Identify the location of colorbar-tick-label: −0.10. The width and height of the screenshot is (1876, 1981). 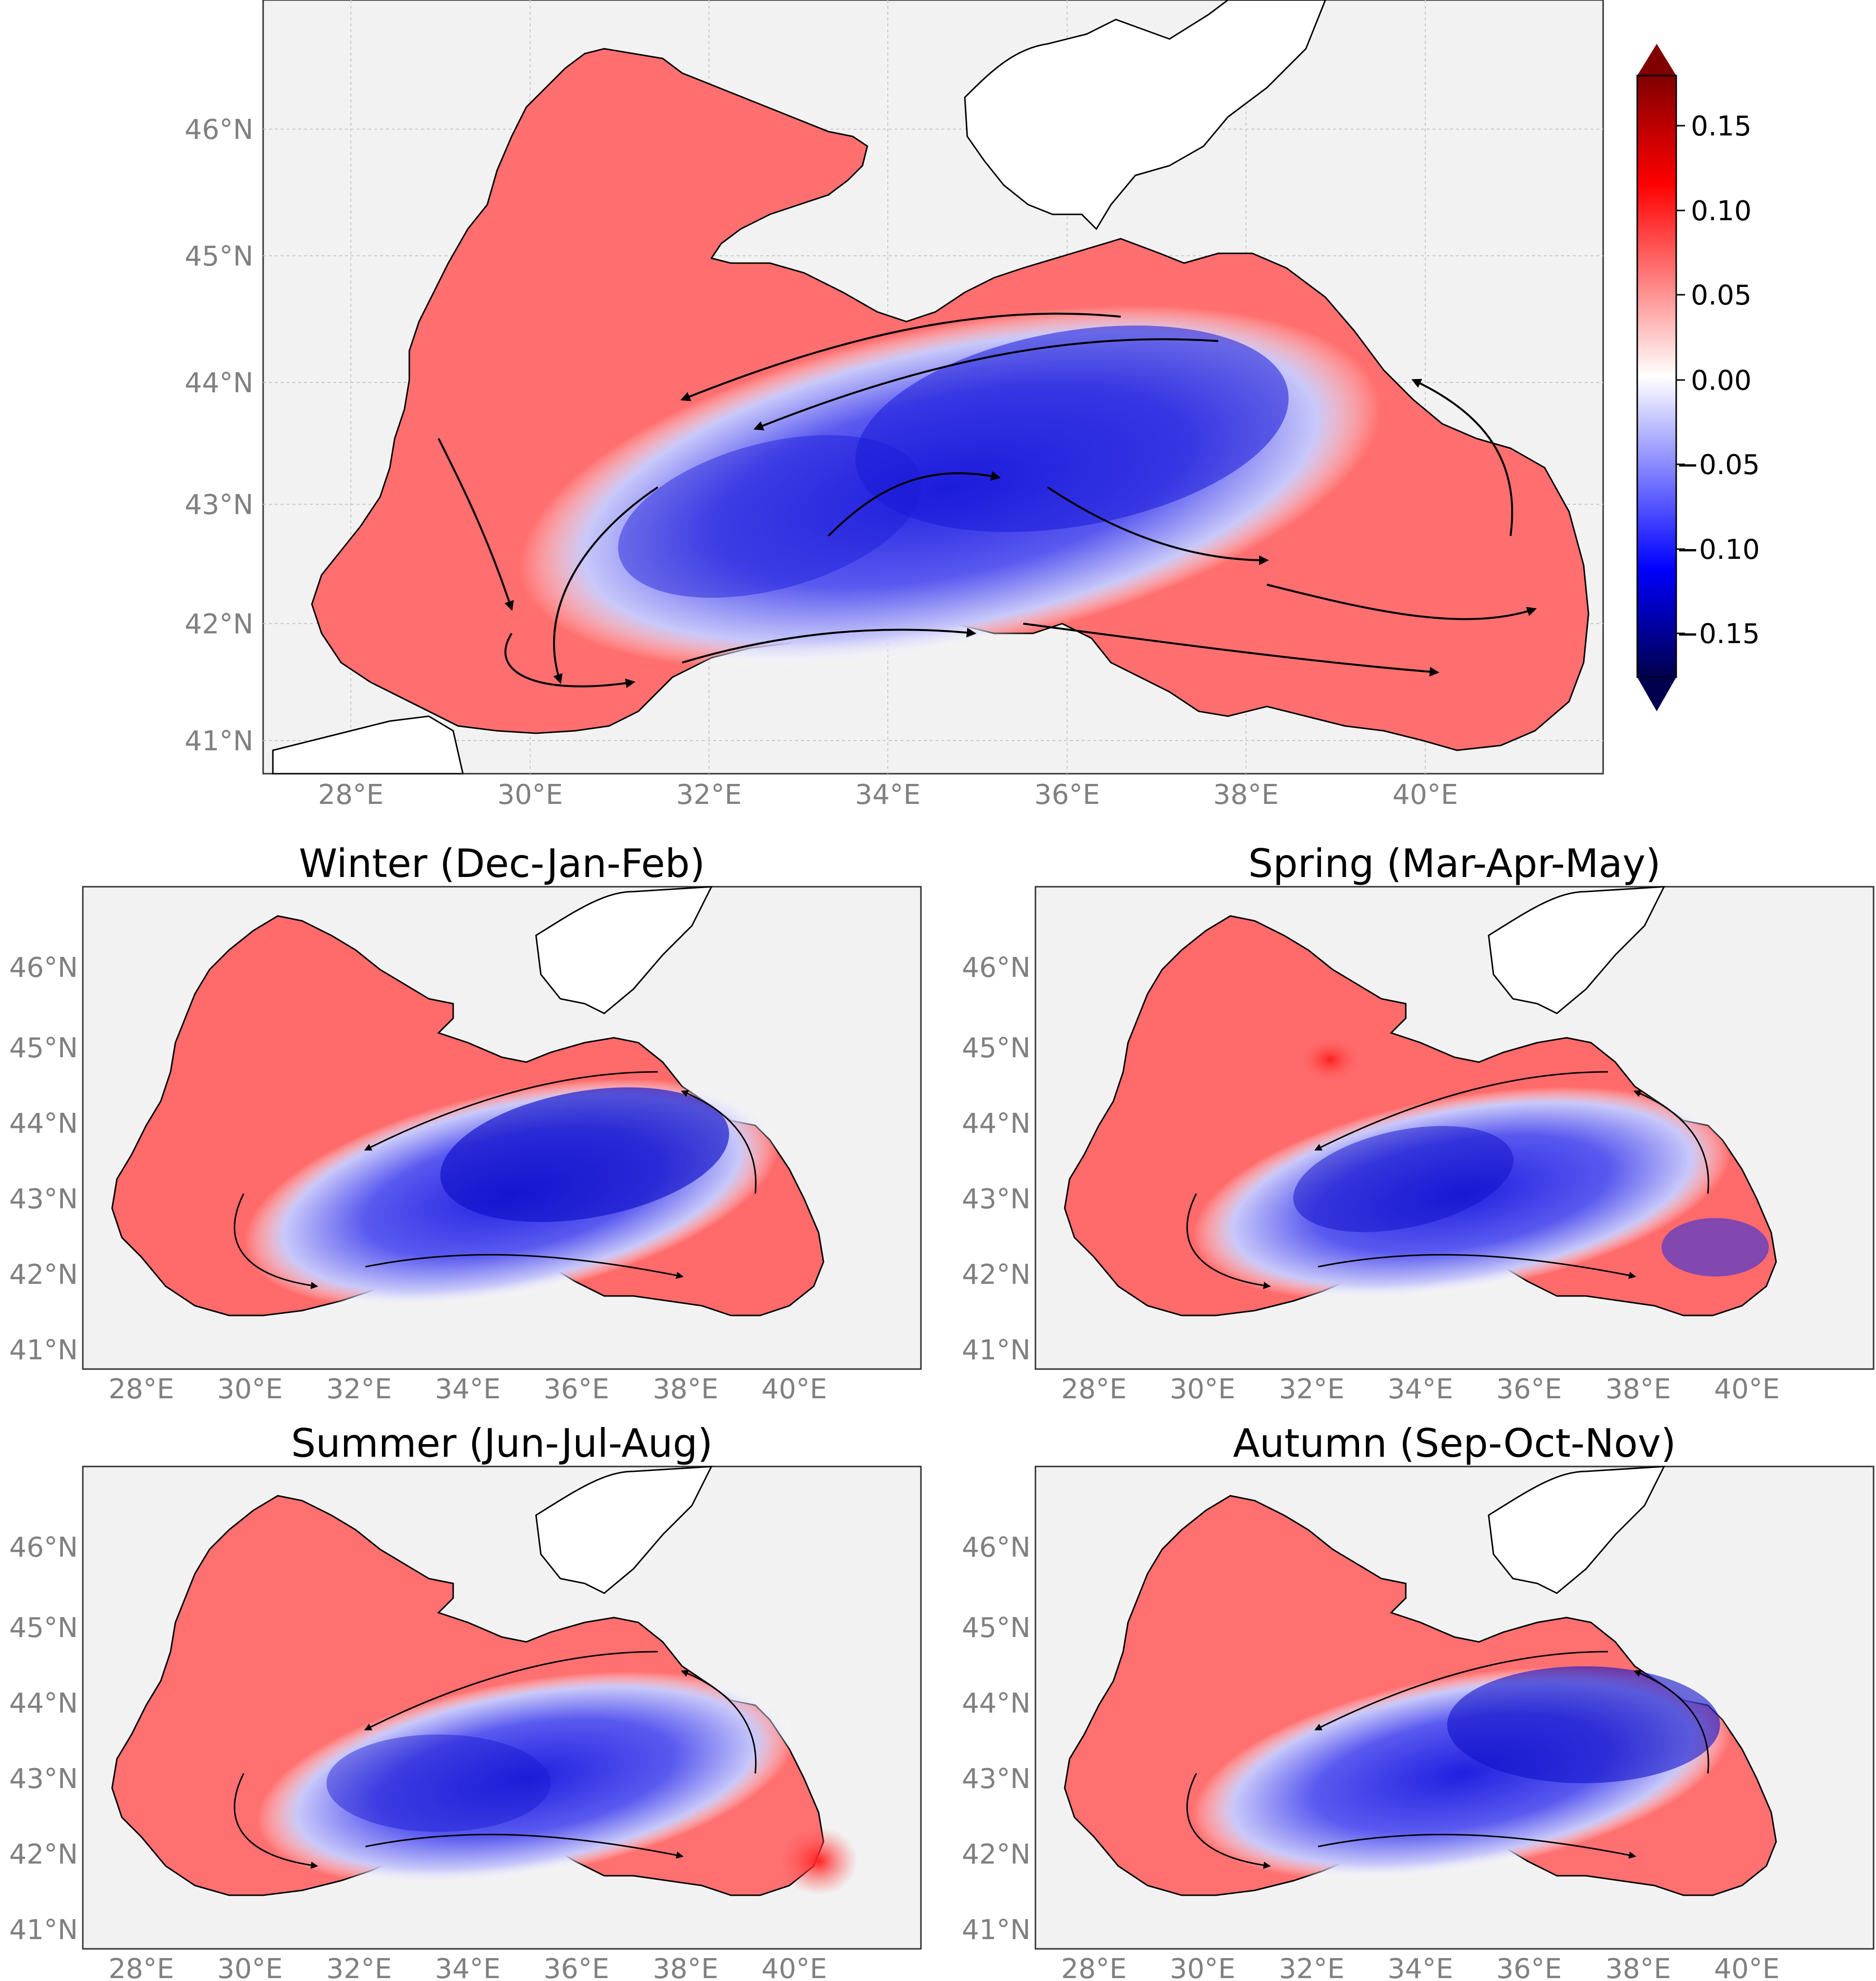
(1718, 550).